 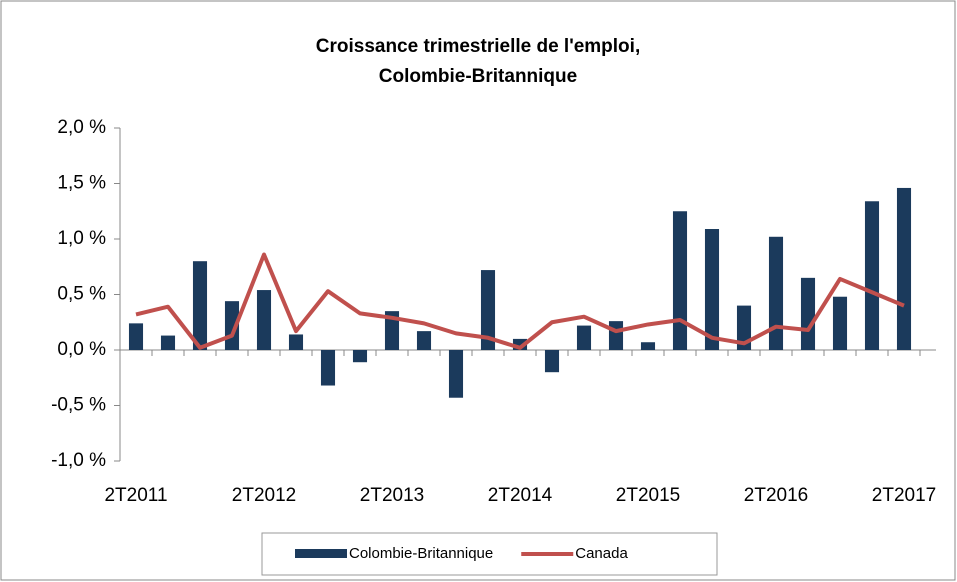 I want to click on chart-title: Croissance trimestrielle de l'emploi,, so click(x=478, y=46).